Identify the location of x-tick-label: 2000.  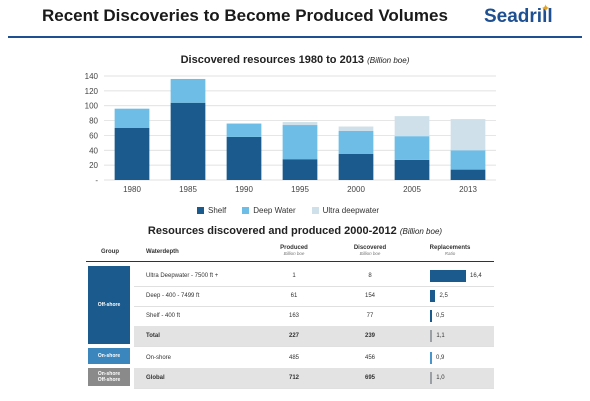
(356, 189).